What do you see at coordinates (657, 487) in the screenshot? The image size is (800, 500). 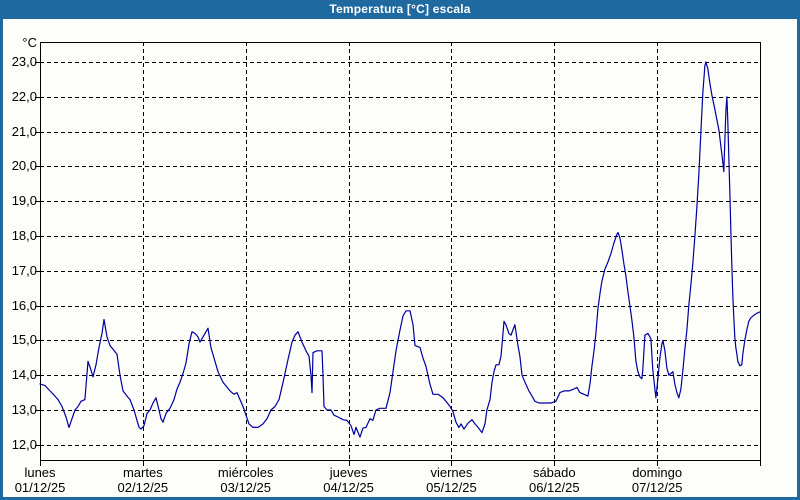 I see `x-date-label: 07/12/25` at bounding box center [657, 487].